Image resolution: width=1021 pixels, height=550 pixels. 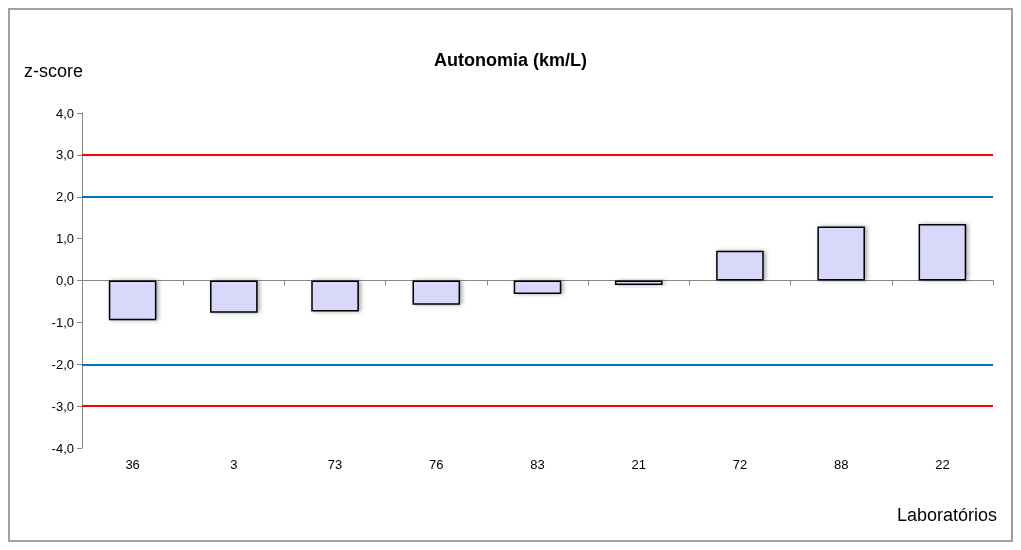 I want to click on chart-title: Autonomia (km/L), so click(x=510, y=60).